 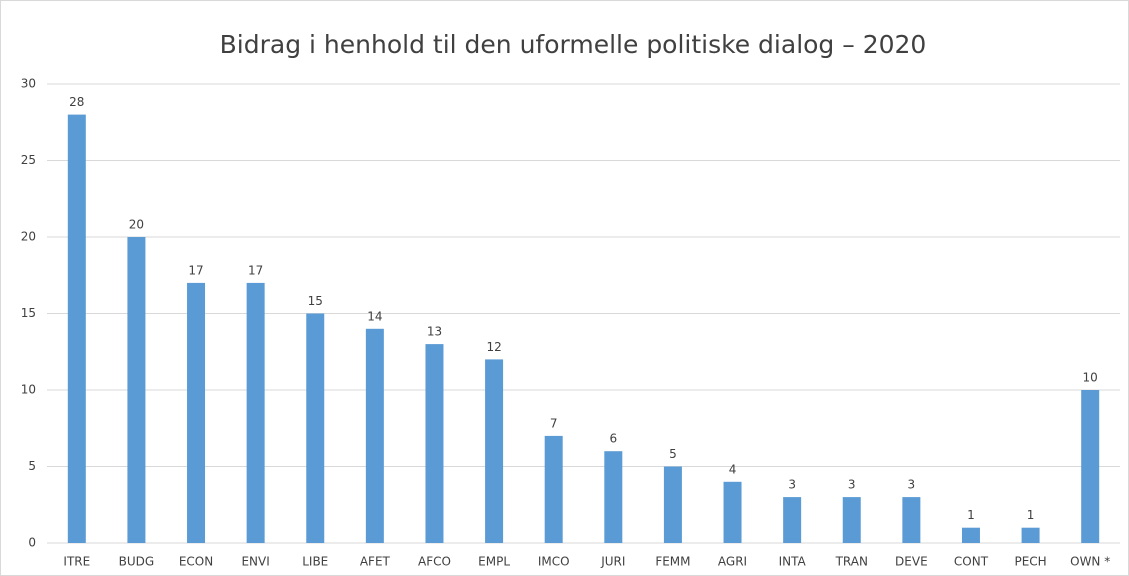 What do you see at coordinates (315, 301) in the screenshot?
I see `data-label: 15` at bounding box center [315, 301].